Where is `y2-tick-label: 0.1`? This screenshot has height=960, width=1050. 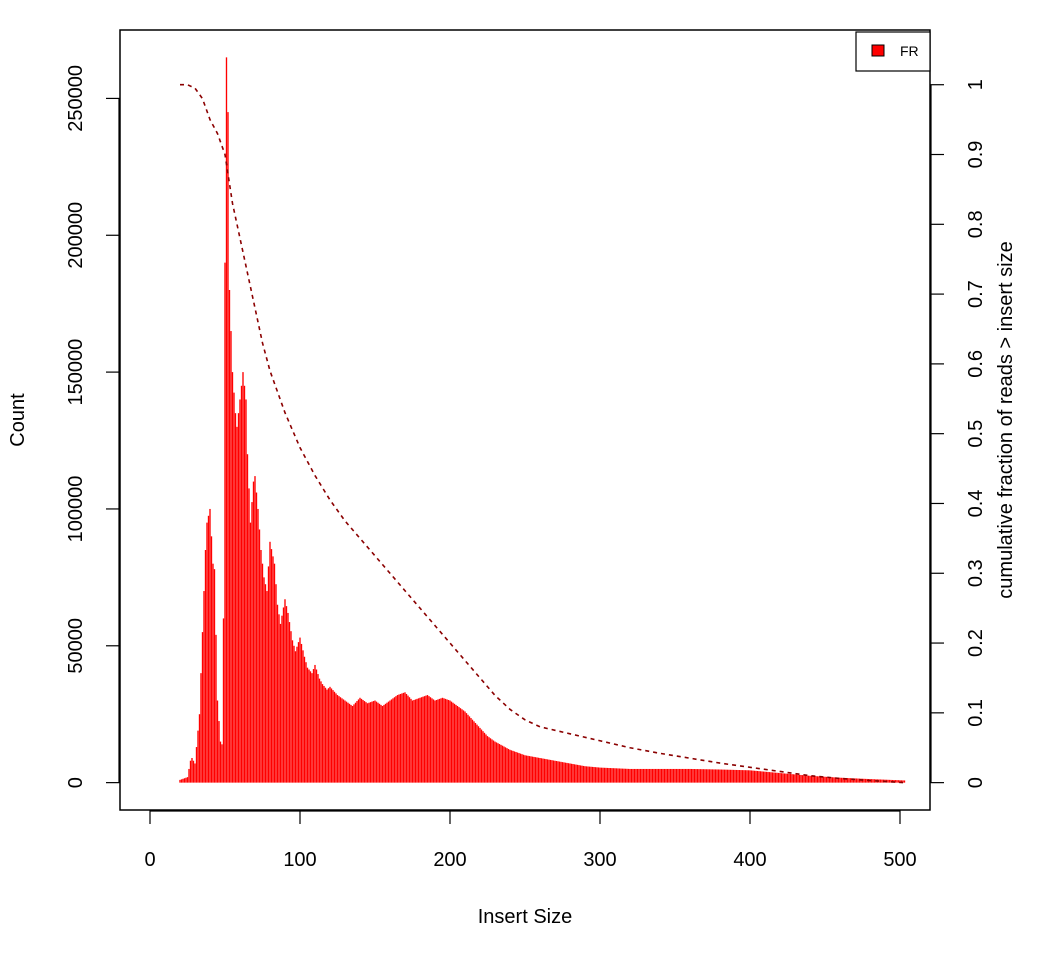
y2-tick-label: 0.1 is located at coordinates (976, 713).